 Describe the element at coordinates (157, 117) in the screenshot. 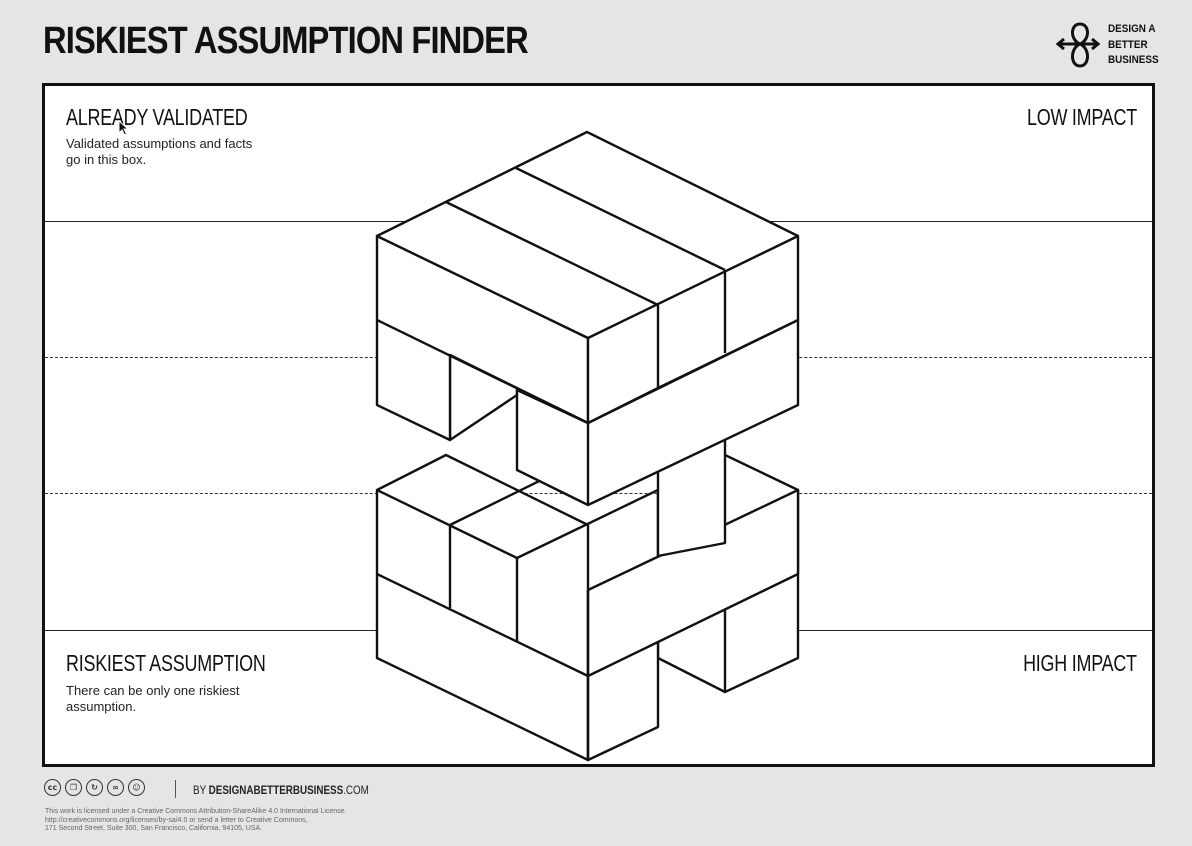

I see `already-validated-title: ALREADY VALIDATED` at that location.